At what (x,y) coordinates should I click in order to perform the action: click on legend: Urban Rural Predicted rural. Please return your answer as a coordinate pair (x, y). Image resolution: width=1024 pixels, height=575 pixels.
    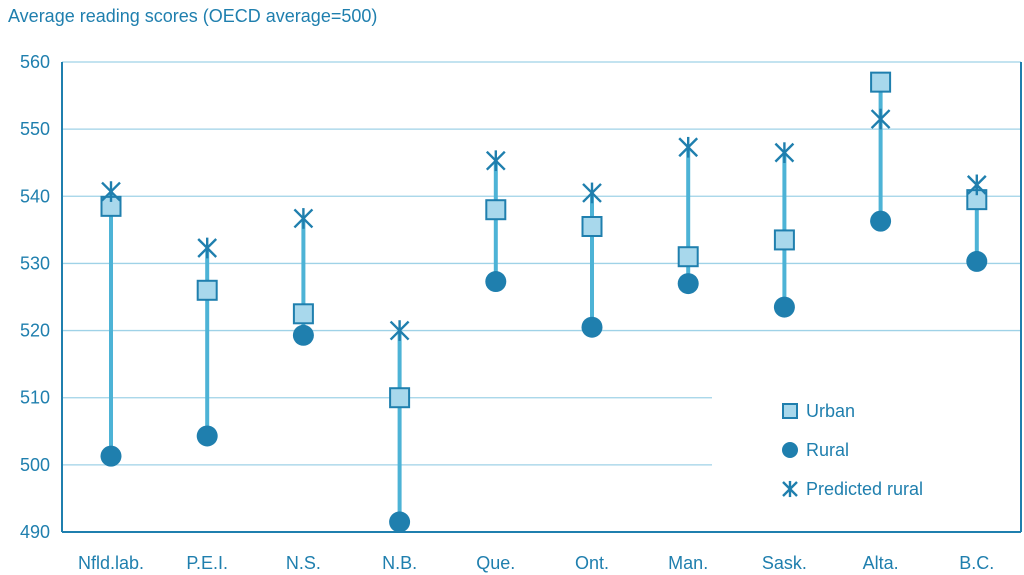
    Looking at the image, I should click on (852, 450).